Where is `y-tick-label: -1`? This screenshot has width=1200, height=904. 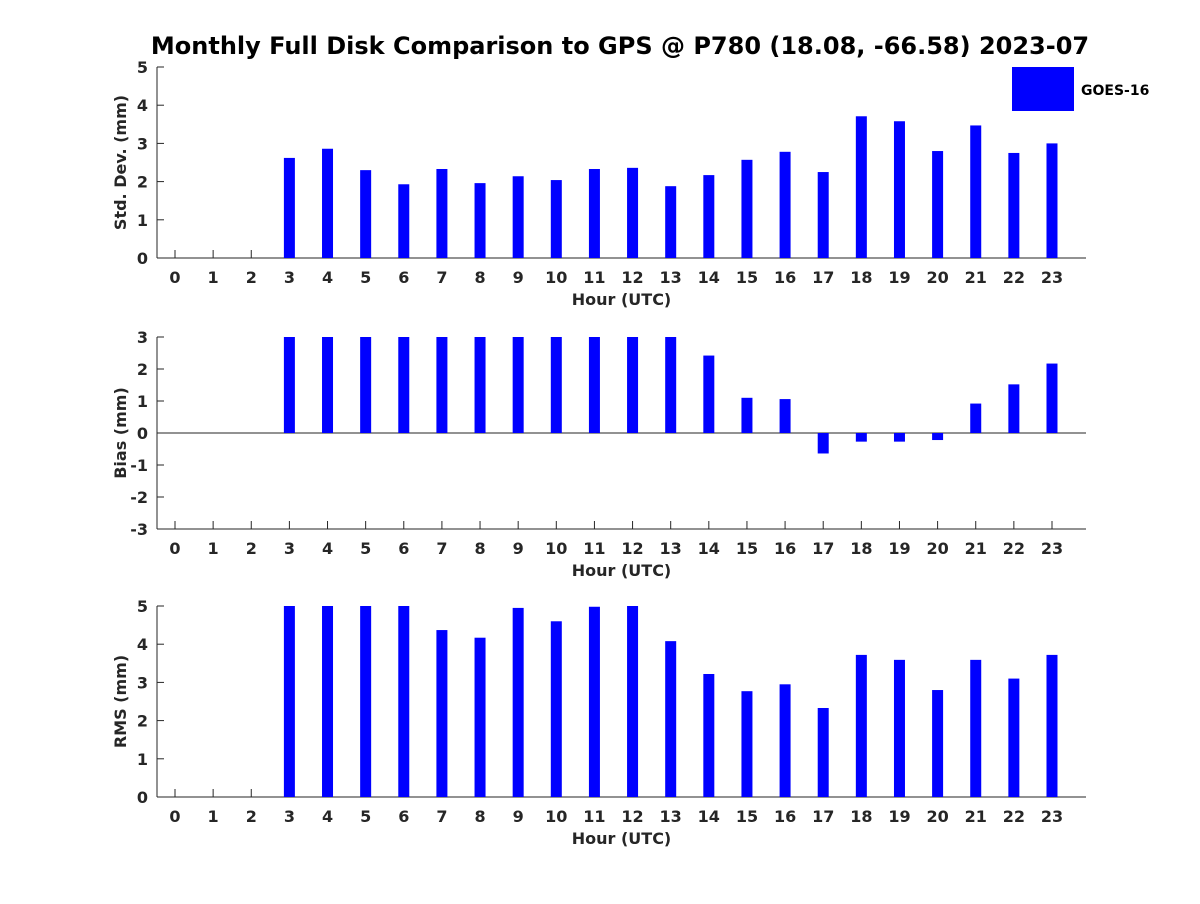
y-tick-label: -1 is located at coordinates (139, 465).